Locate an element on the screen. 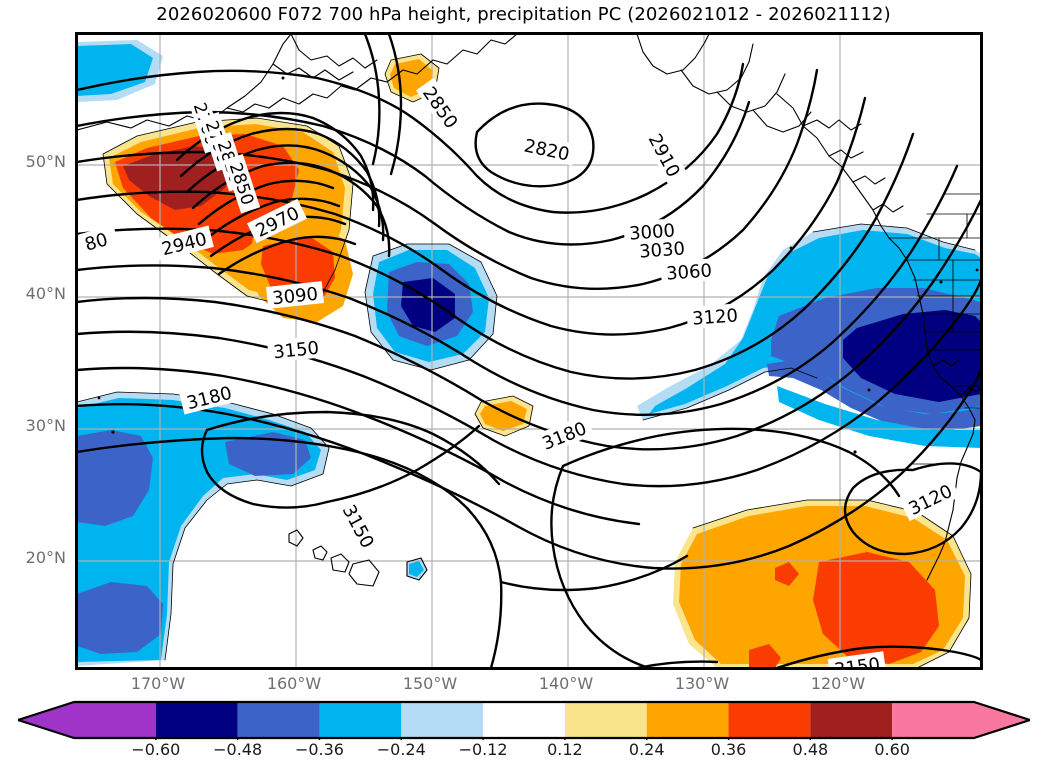 The height and width of the screenshot is (765, 1047). colorbar is located at coordinates (524, 720).